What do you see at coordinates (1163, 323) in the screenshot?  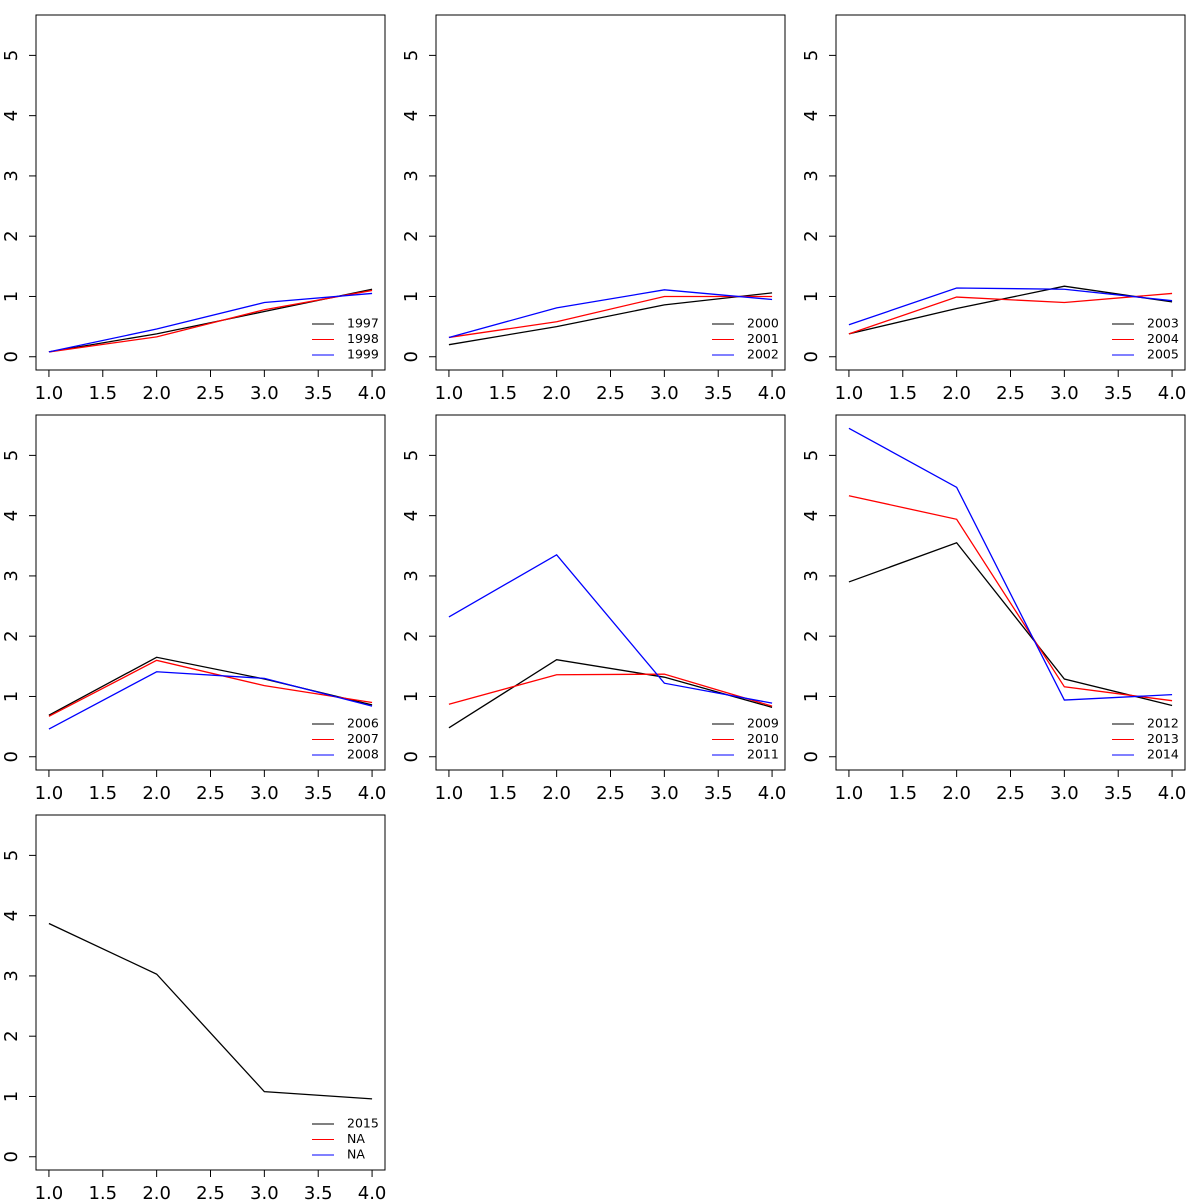 I see `legend-label: 2003` at bounding box center [1163, 323].